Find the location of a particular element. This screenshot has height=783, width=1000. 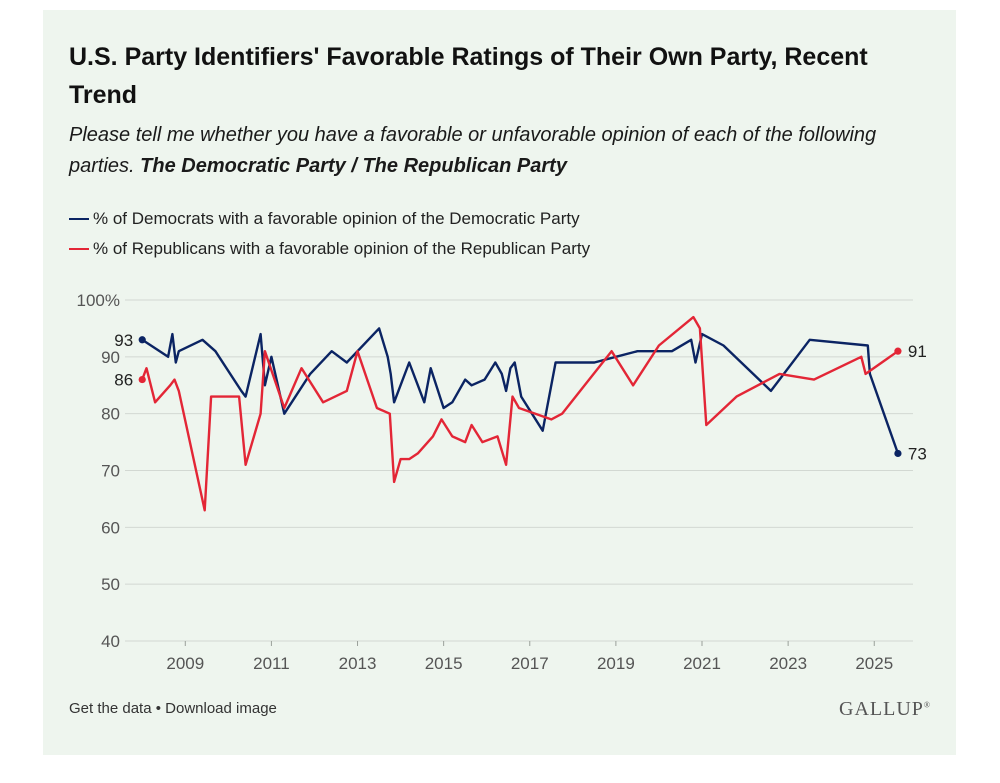

series-line-democrats is located at coordinates (520, 391).